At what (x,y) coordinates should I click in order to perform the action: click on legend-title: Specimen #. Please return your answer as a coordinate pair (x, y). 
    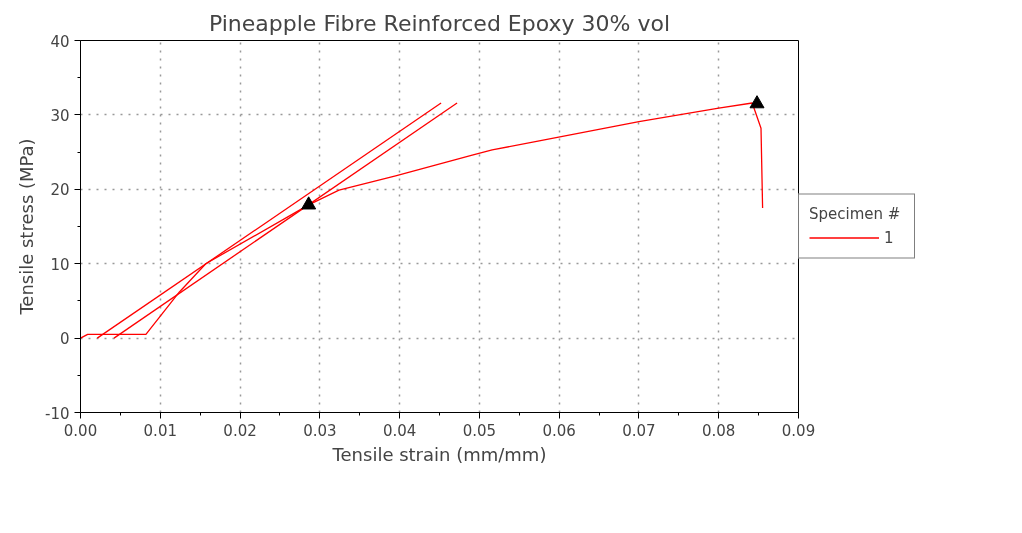
    Looking at the image, I should click on (855, 213).